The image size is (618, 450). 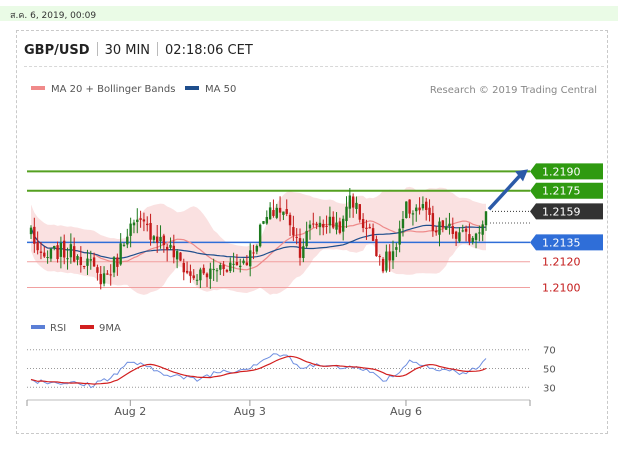 I want to click on rsi-legend-swatch, so click(x=38, y=327).